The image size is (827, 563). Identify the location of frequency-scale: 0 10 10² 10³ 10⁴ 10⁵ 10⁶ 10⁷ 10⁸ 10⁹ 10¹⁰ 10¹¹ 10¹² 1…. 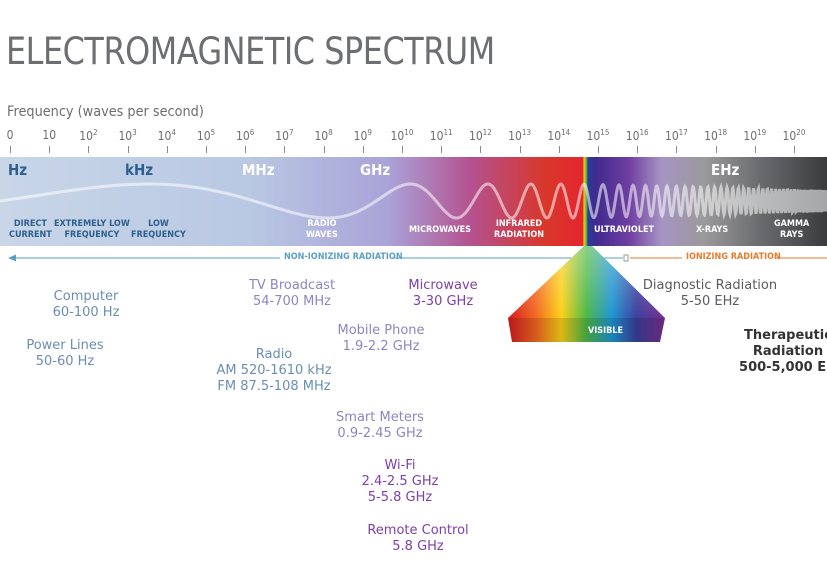
(413, 140).